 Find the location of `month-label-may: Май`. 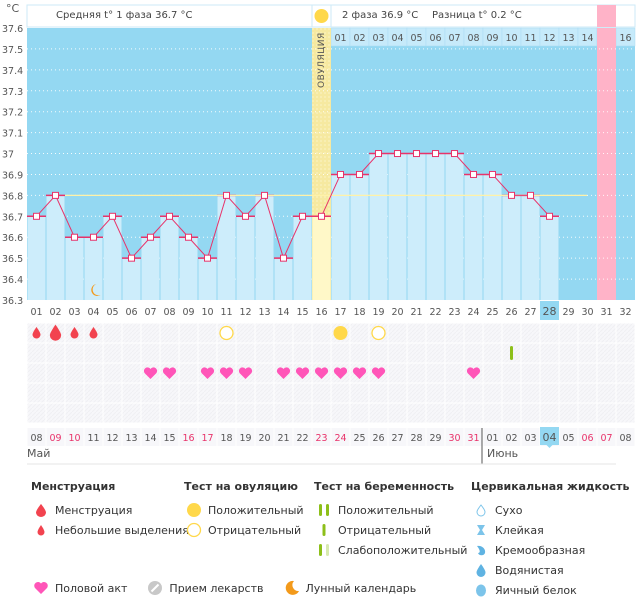

month-label-may: Май is located at coordinates (39, 453).